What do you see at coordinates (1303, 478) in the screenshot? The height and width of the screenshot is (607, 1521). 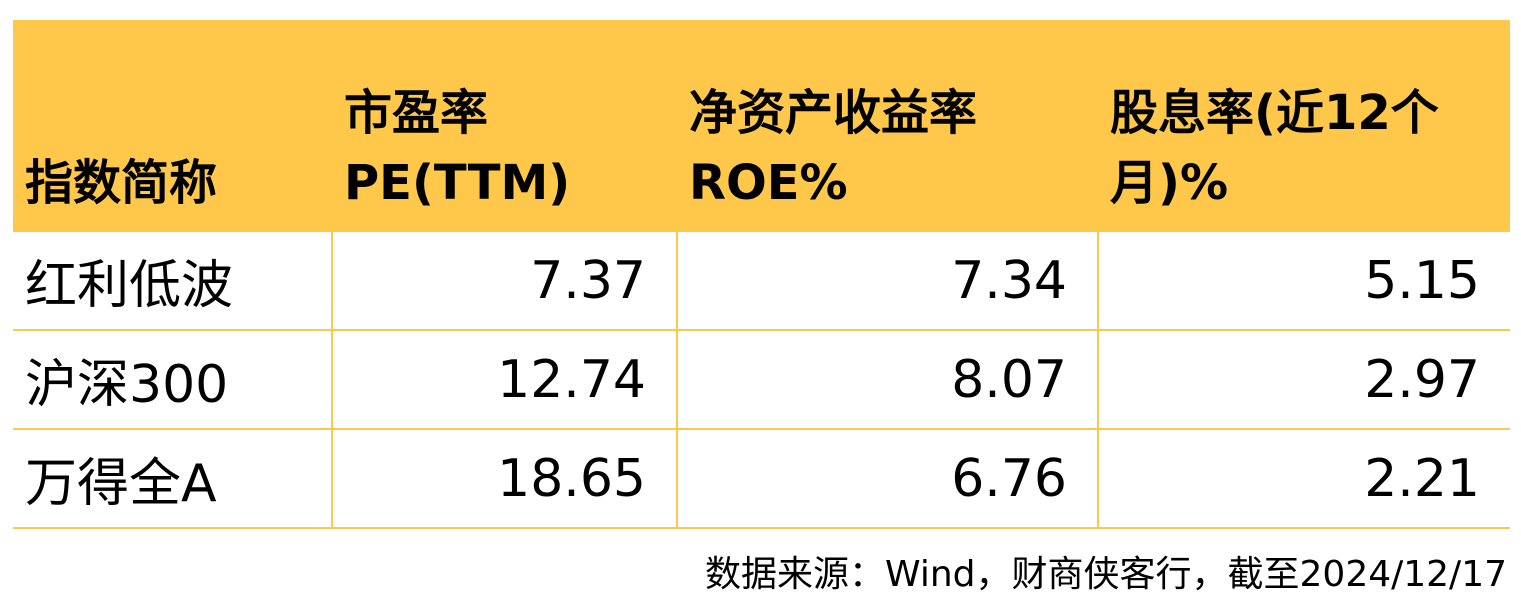 I see `cell-dividend-yield: 2.21` at bounding box center [1303, 478].